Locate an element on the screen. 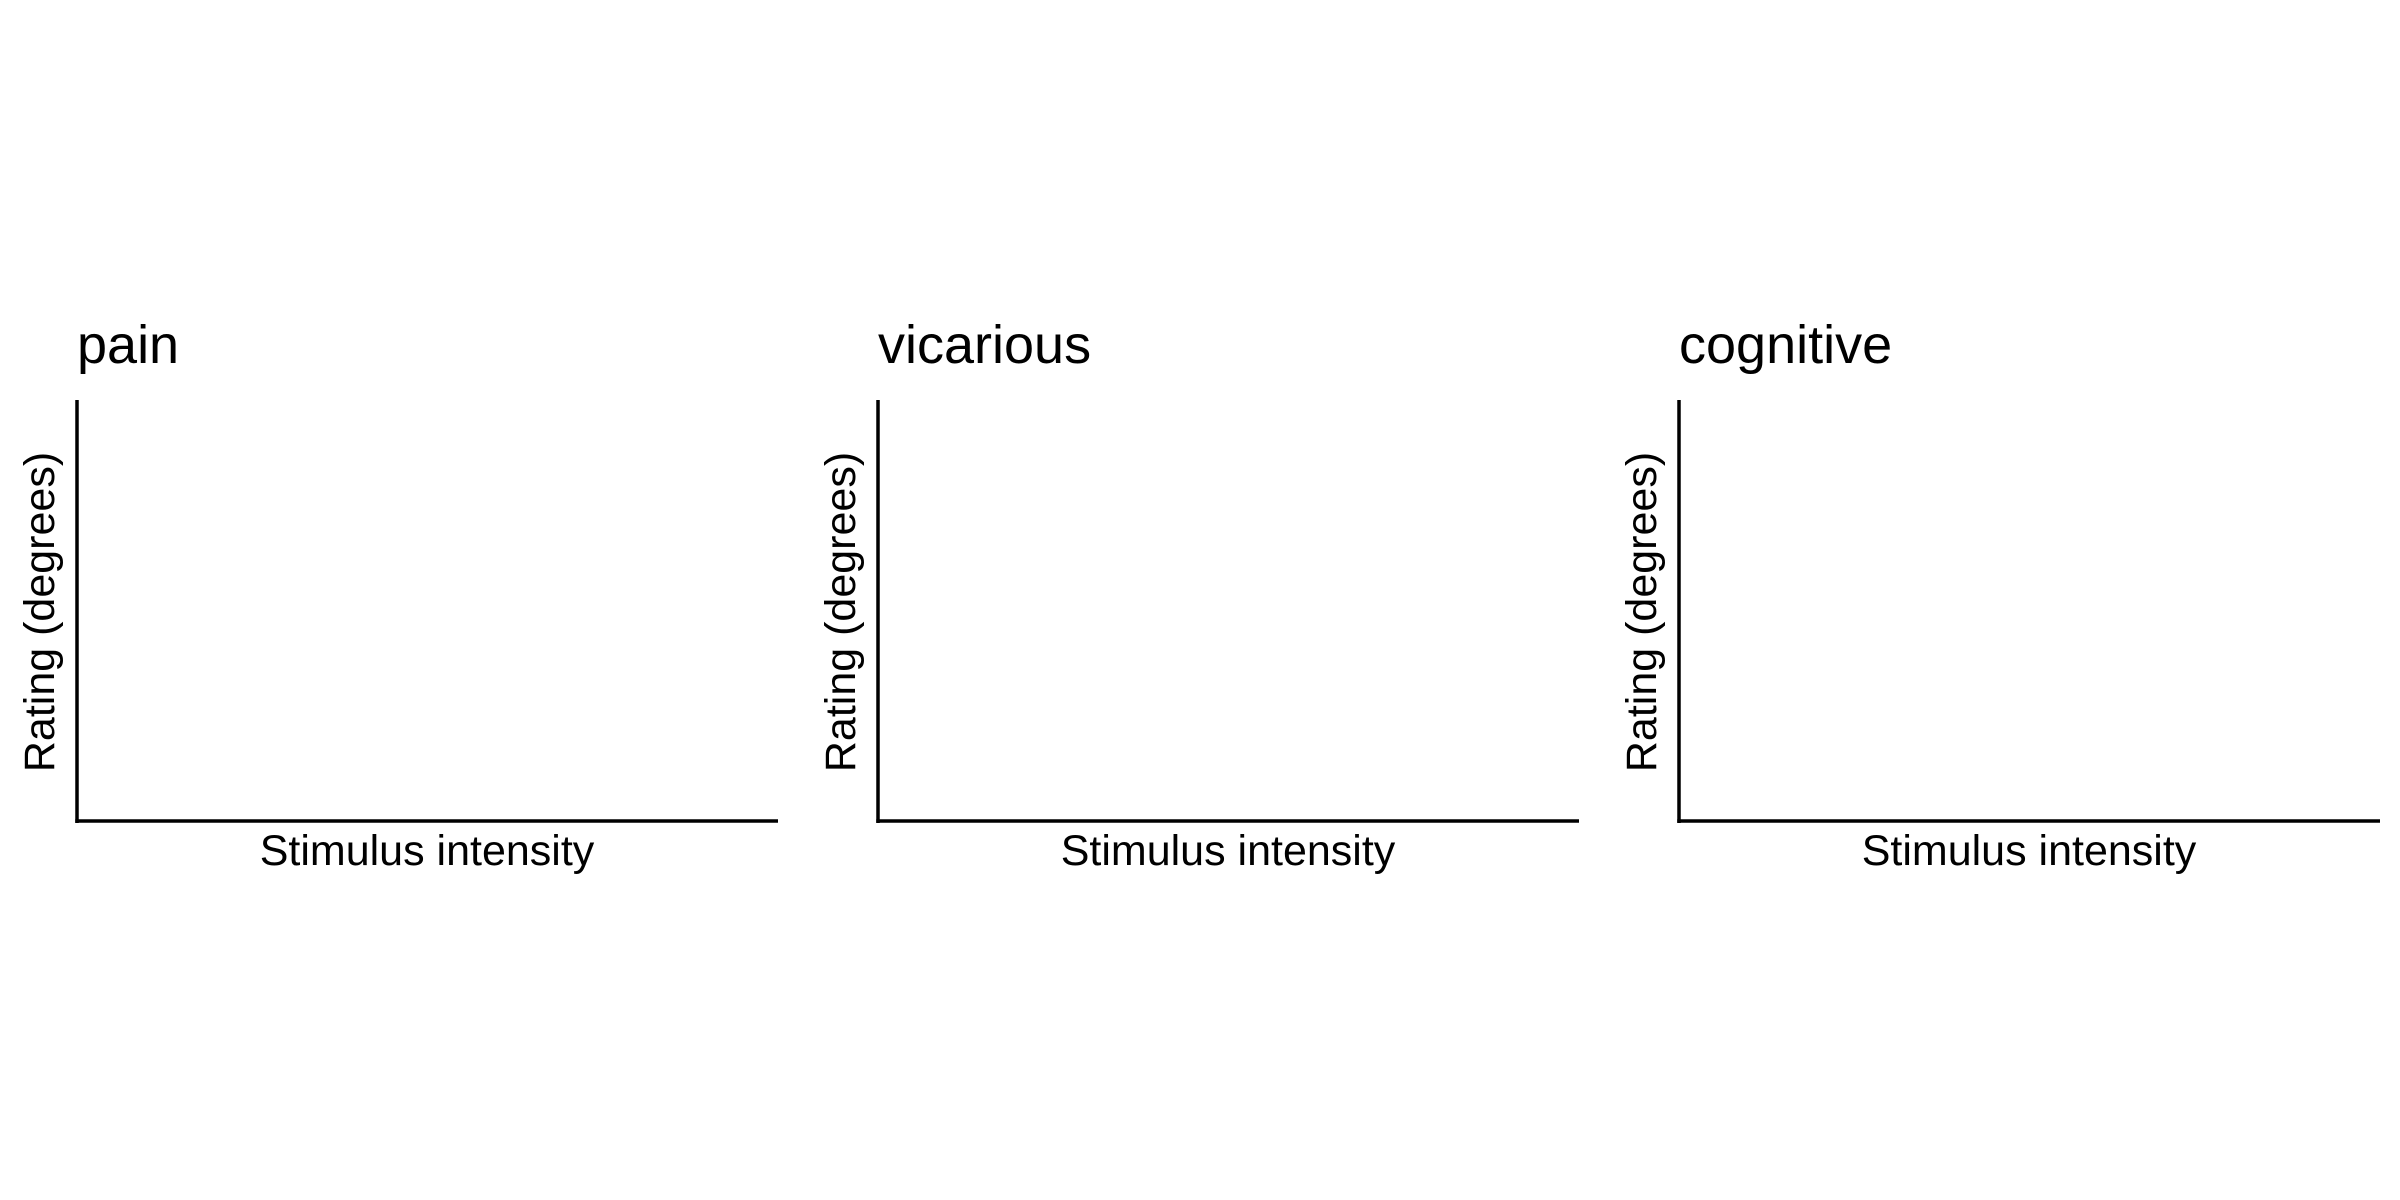 This screenshot has height=1200, width=2400. panel-title: vicarious is located at coordinates (984, 345).